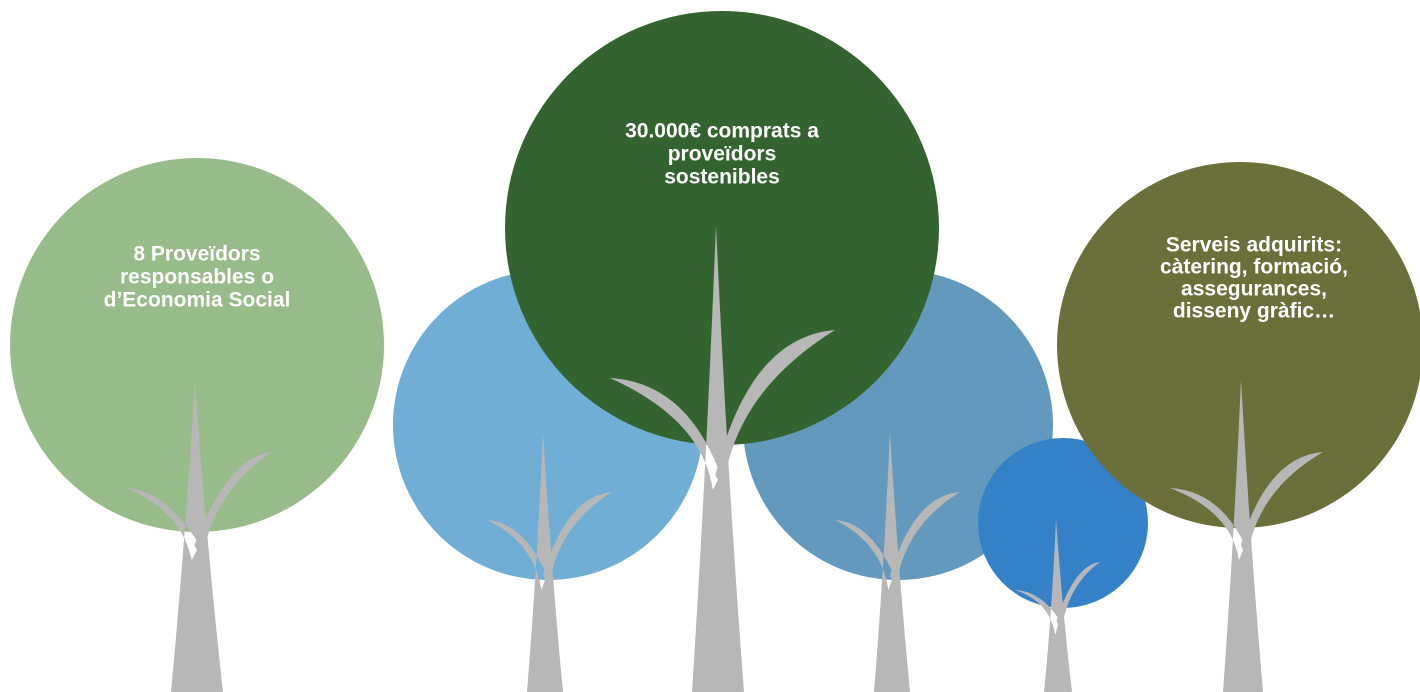 The width and height of the screenshot is (1420, 692). What do you see at coordinates (196, 254) in the screenshot?
I see `caption-line: 8 Proveïdors` at bounding box center [196, 254].